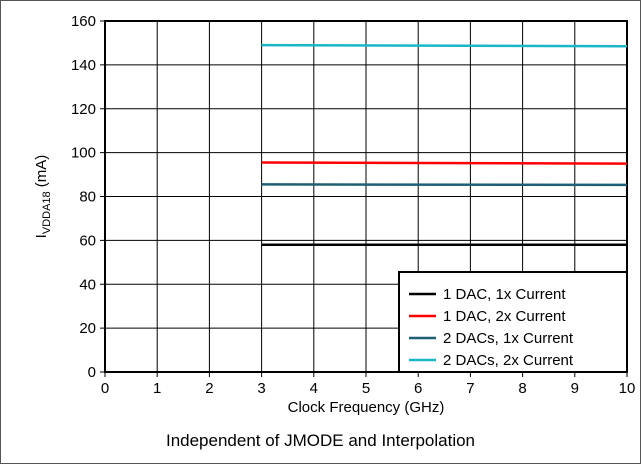  Describe the element at coordinates (261, 388) in the screenshot. I see `x-tick-label: 3` at that location.